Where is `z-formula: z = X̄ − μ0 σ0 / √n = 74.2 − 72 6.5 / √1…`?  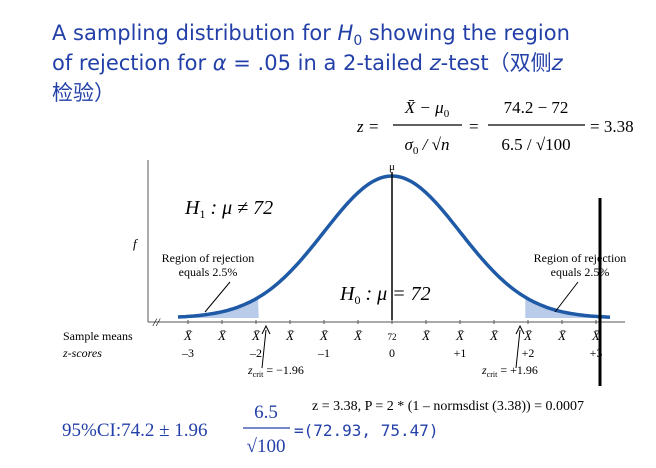 z-formula: z = X̄ − μ0 σ0 / √n = 74.2 − 72 6.5 / √1… is located at coordinates (495, 127).